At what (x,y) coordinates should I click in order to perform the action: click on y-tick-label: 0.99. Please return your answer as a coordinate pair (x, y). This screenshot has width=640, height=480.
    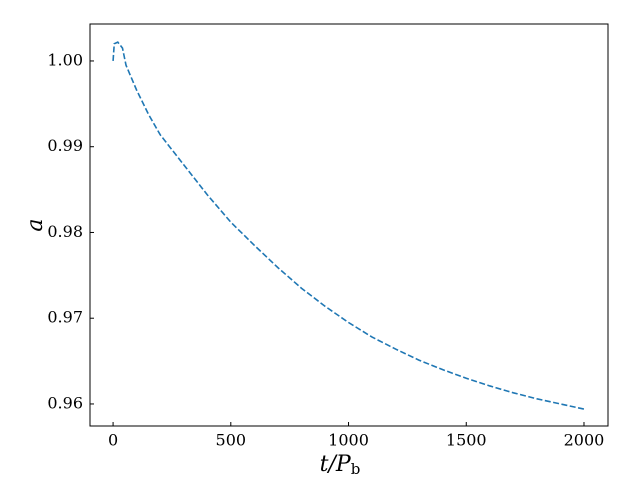
    Looking at the image, I should click on (65, 145).